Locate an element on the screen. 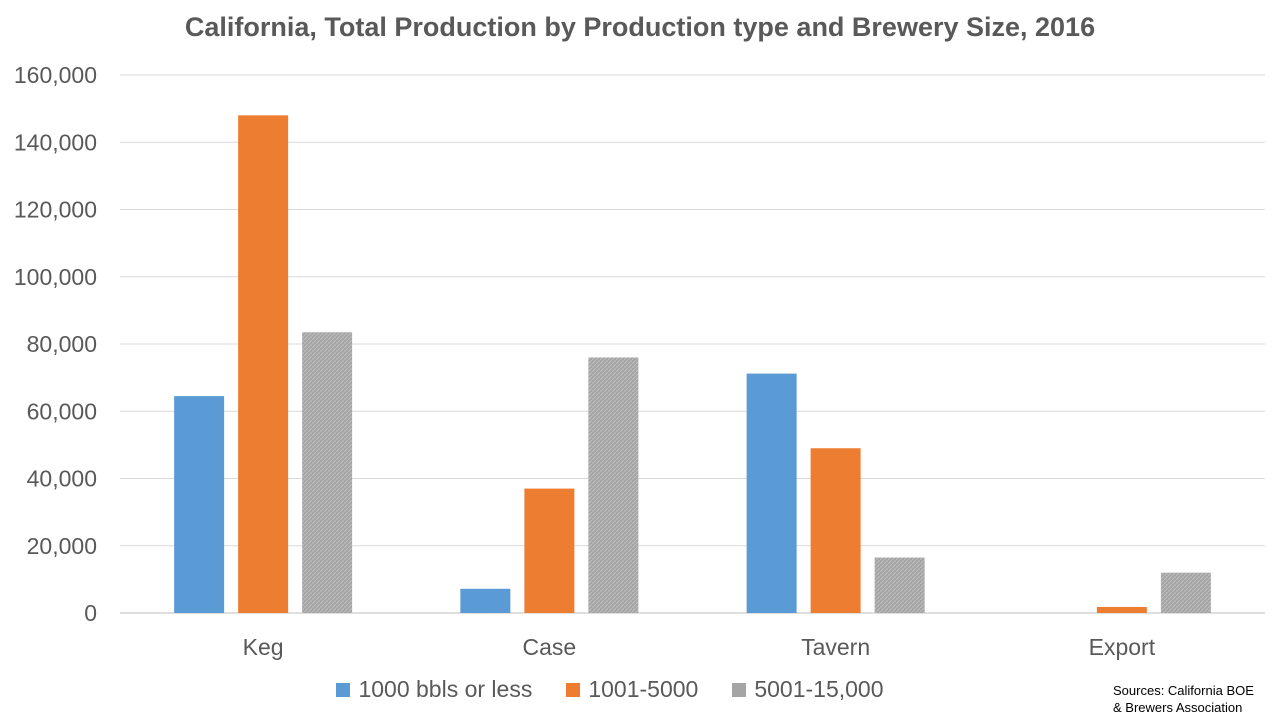  y-tick-label: 120,000 is located at coordinates (55, 210).